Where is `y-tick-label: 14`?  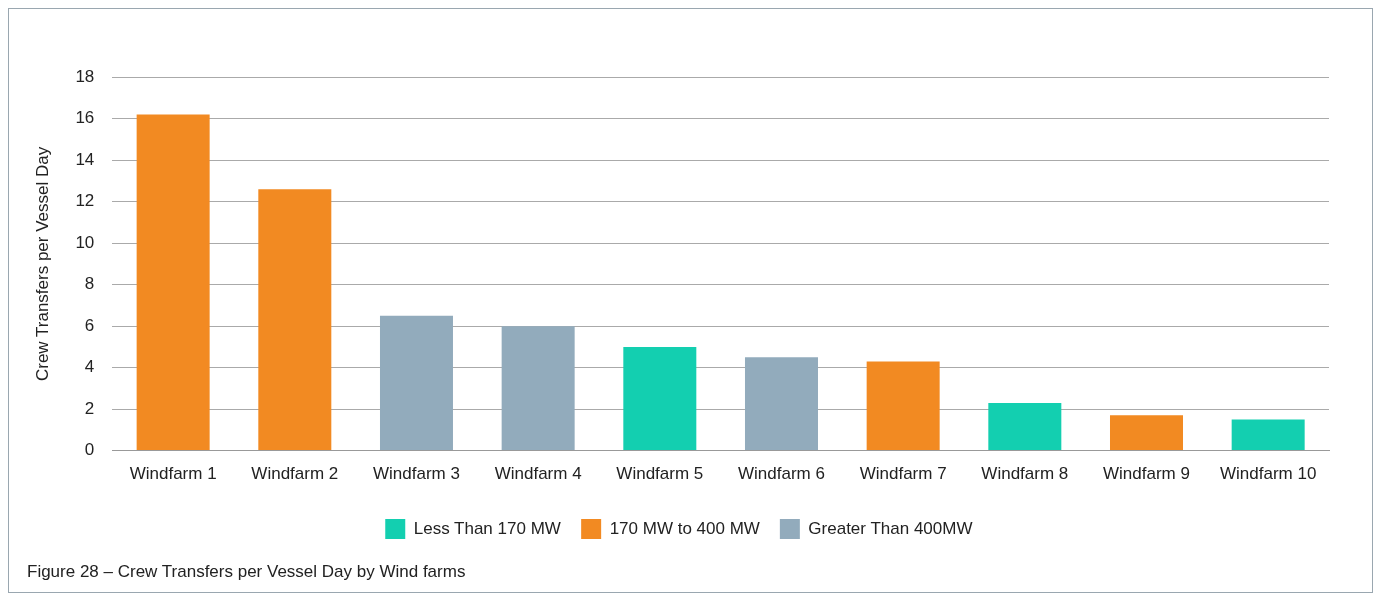
y-tick-label: 14 is located at coordinates (85, 159).